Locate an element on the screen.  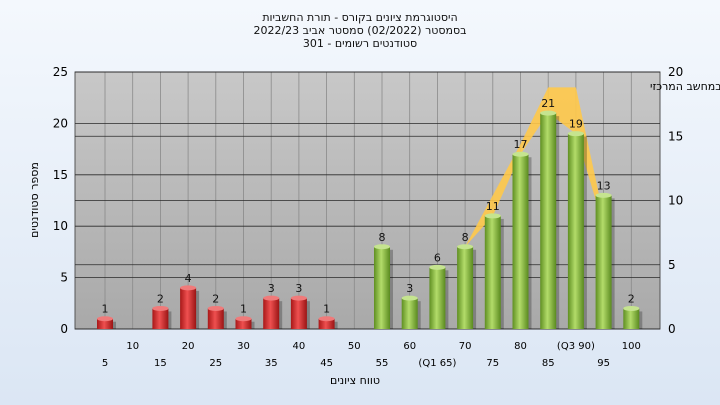
y-tick-label: 20 is located at coordinates (60, 123).